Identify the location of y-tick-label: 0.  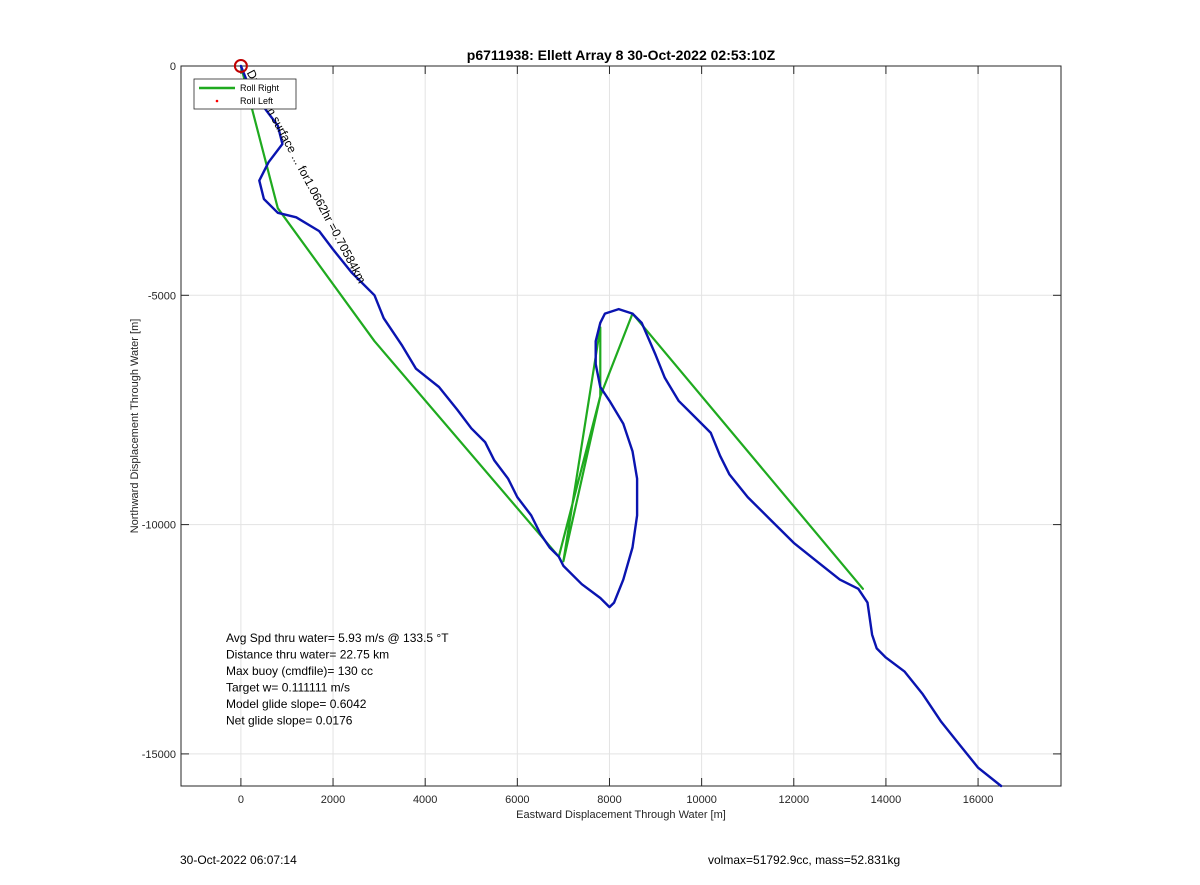
(173, 67).